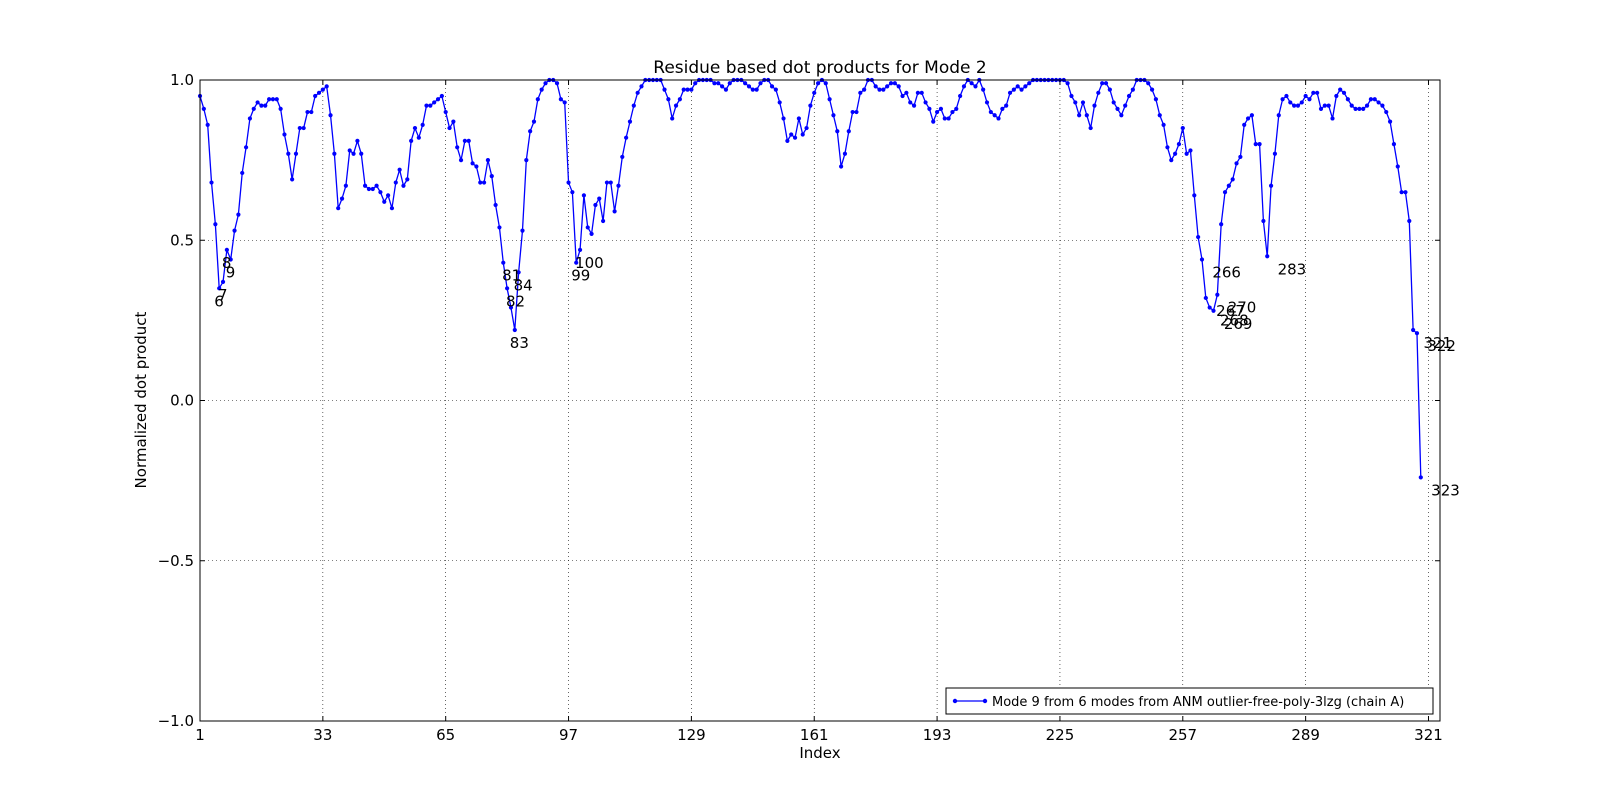  What do you see at coordinates (322, 735) in the screenshot?
I see `x-tick-label: 33` at bounding box center [322, 735].